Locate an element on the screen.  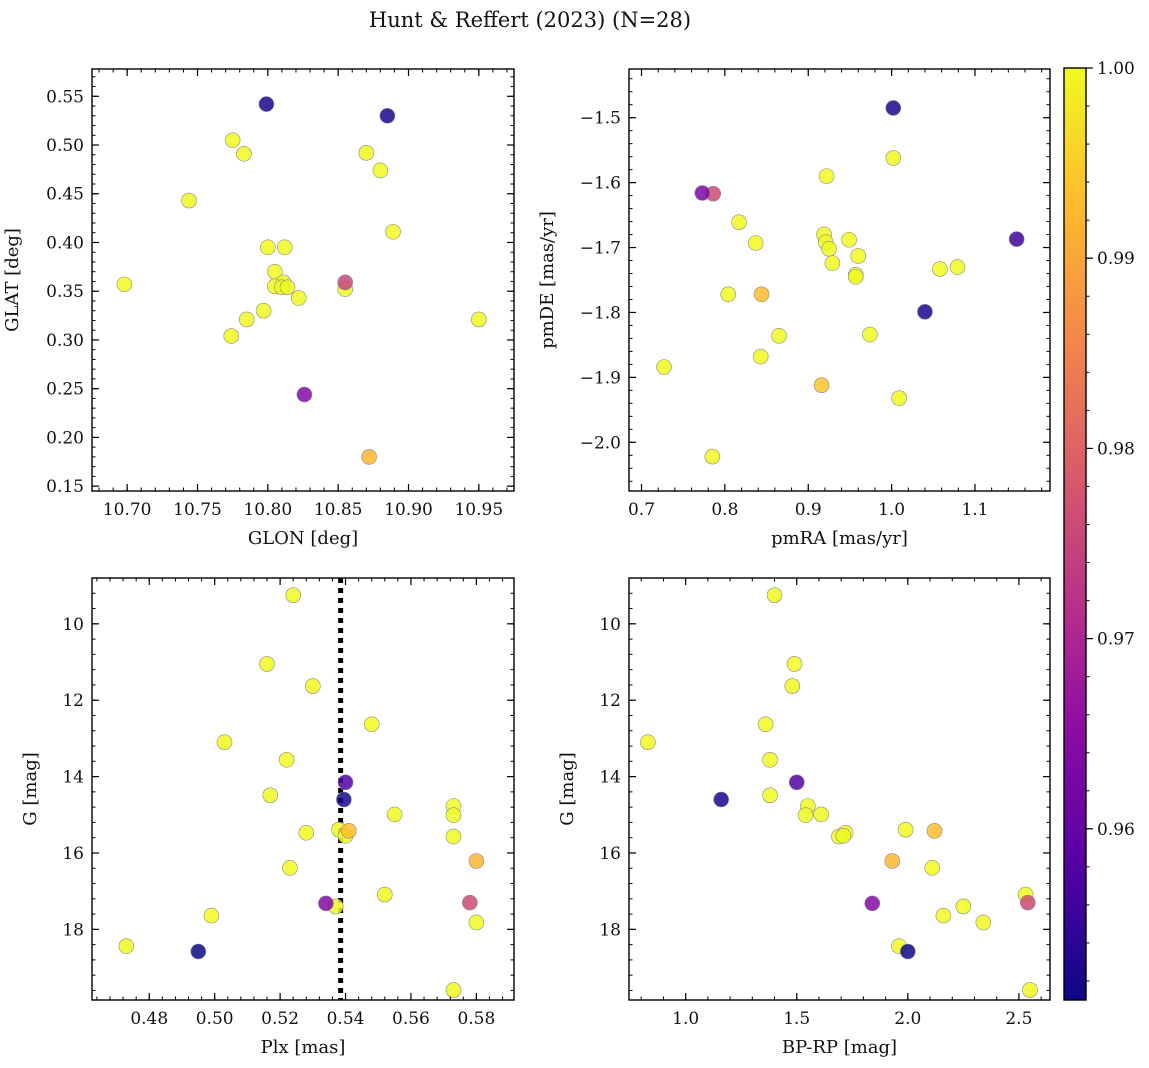
x-tick-label: 1.5 is located at coordinates (796, 1019).